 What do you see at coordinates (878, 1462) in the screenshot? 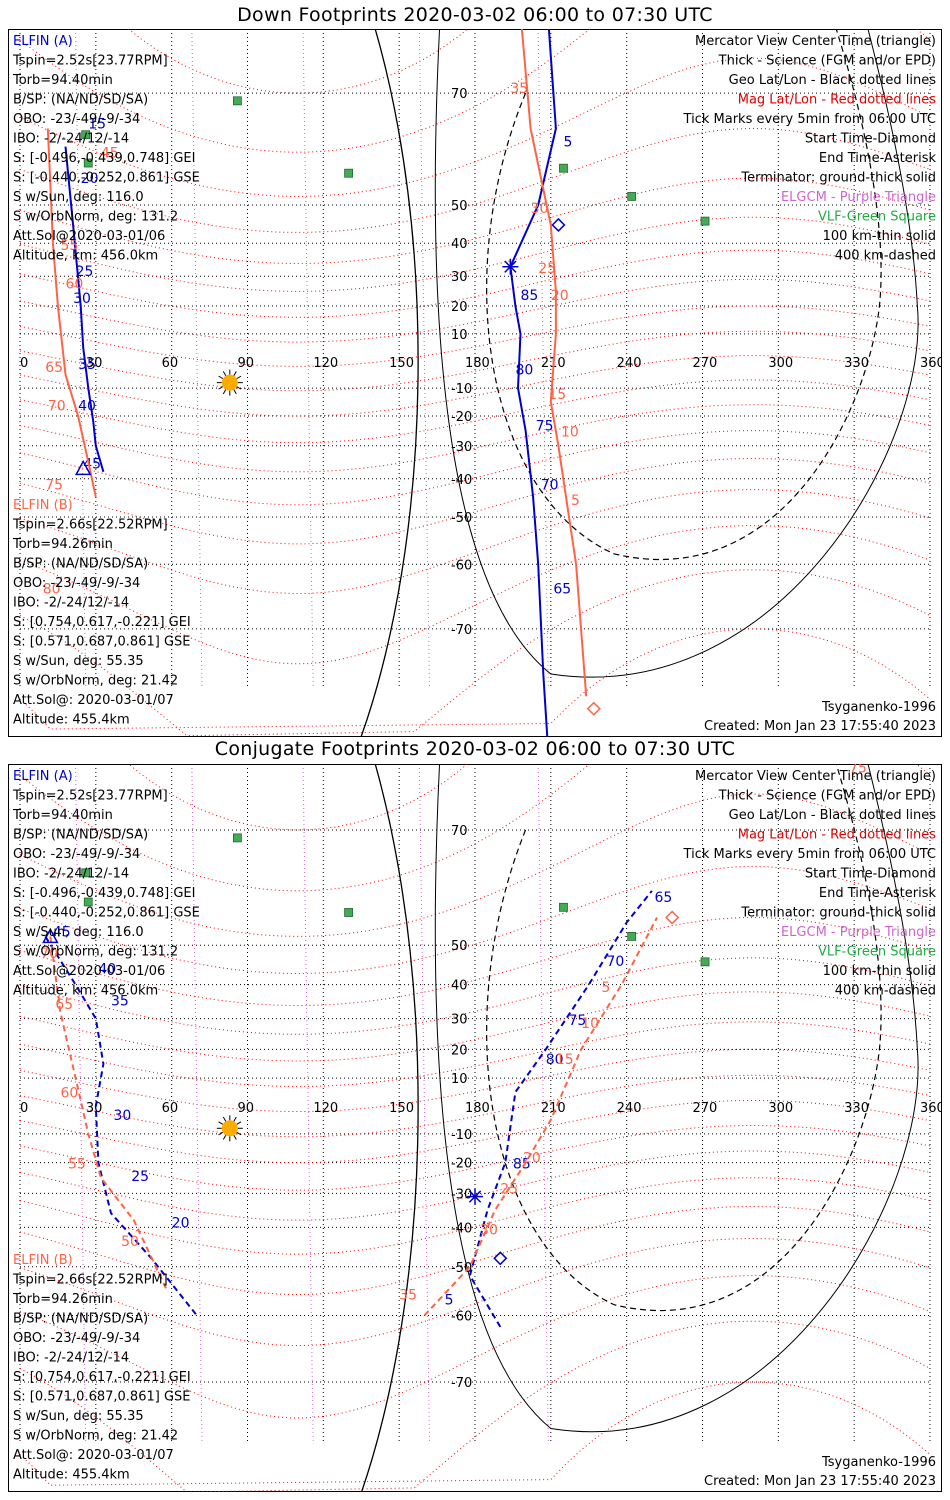
I see `model-footer: Tsyganenko-1996` at bounding box center [878, 1462].